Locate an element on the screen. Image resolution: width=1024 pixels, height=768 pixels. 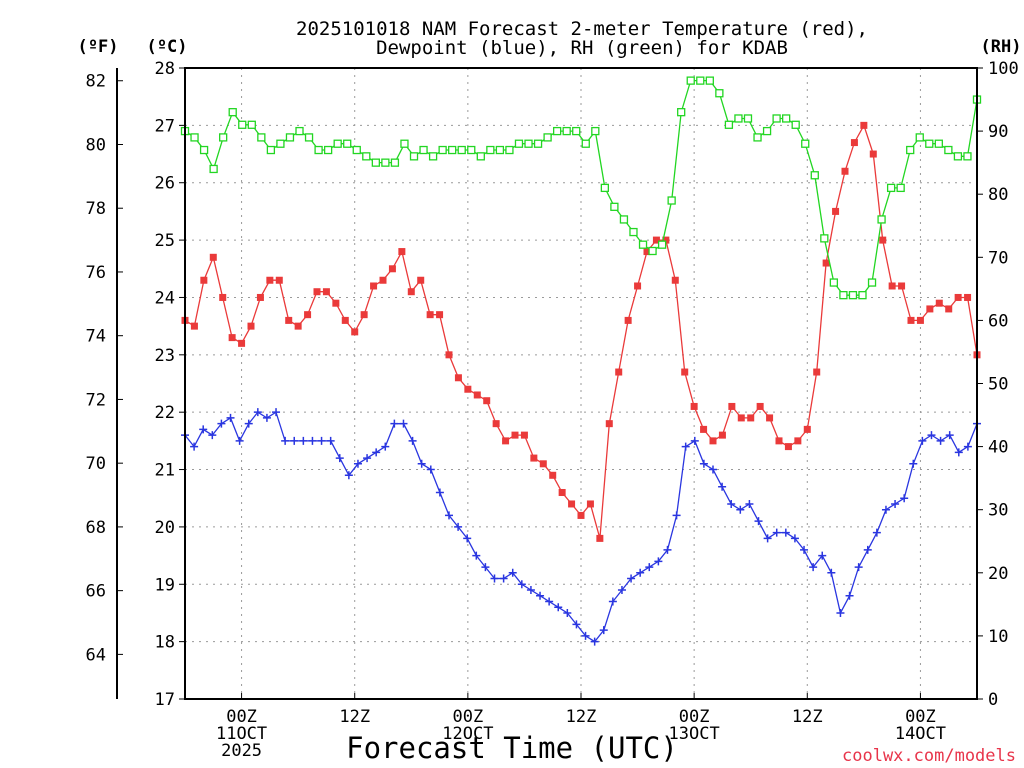
fahrenheit-tick-label: 68 is located at coordinates (96, 528).